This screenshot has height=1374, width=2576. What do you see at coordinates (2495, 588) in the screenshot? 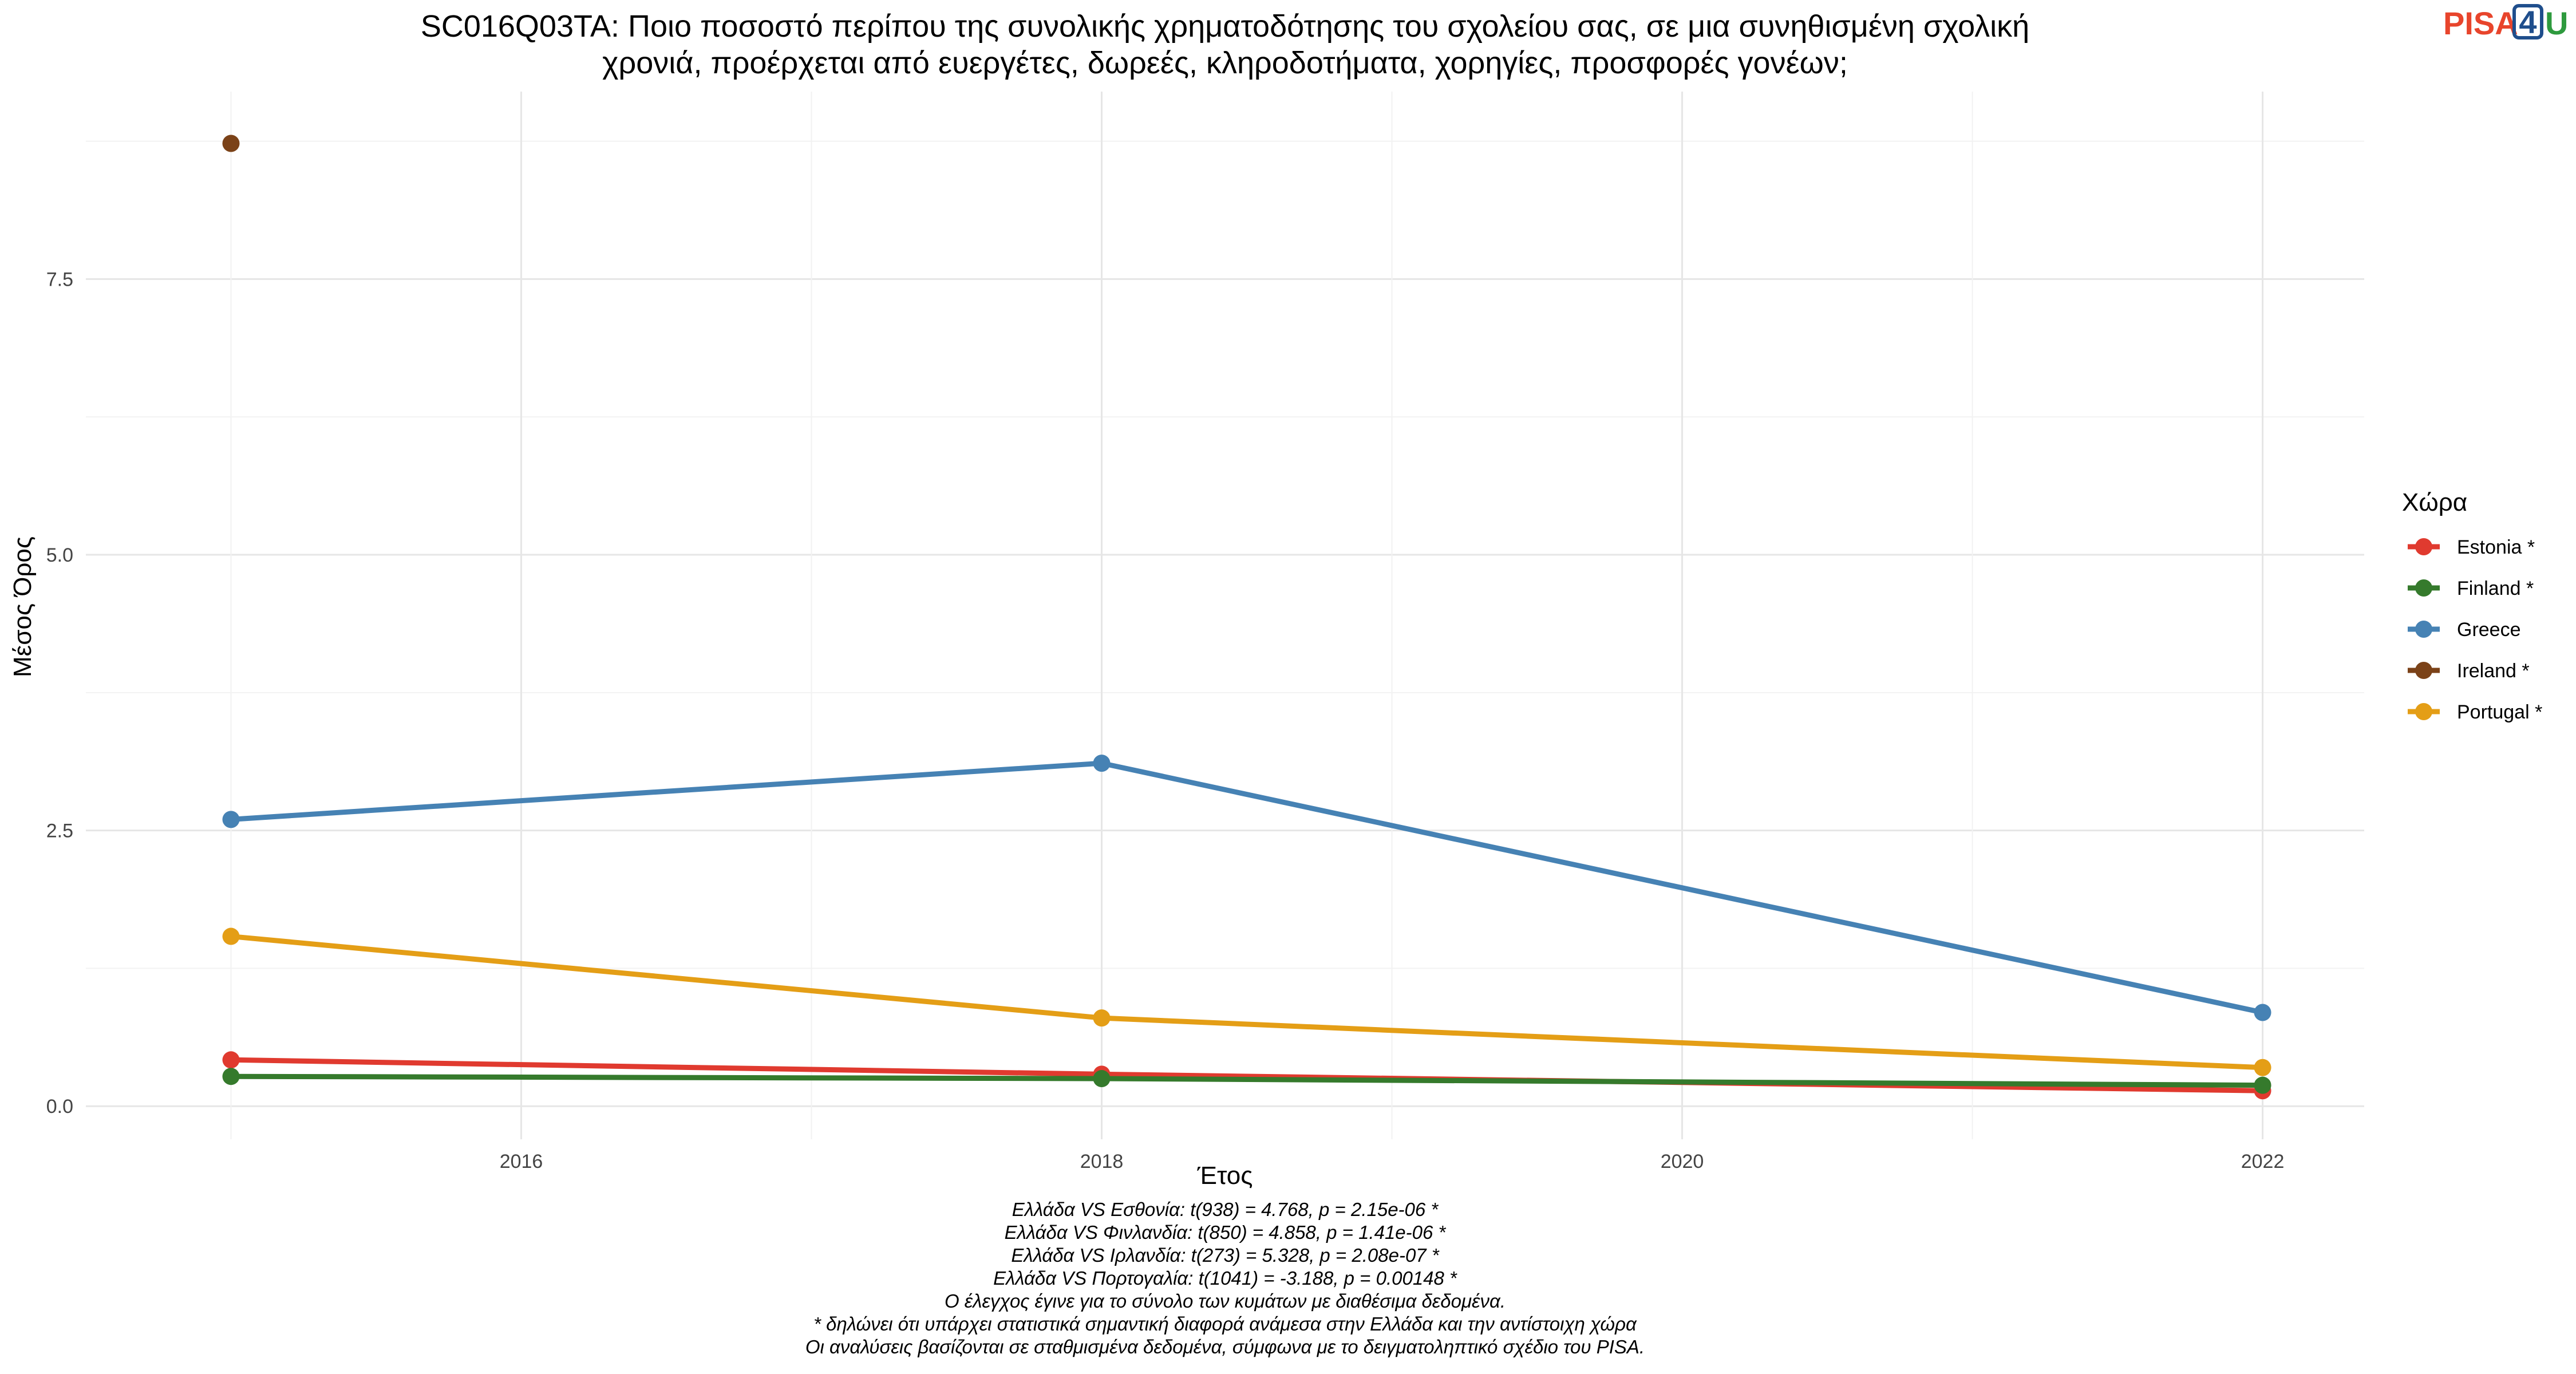
I see `legend-label: Finland *` at bounding box center [2495, 588].